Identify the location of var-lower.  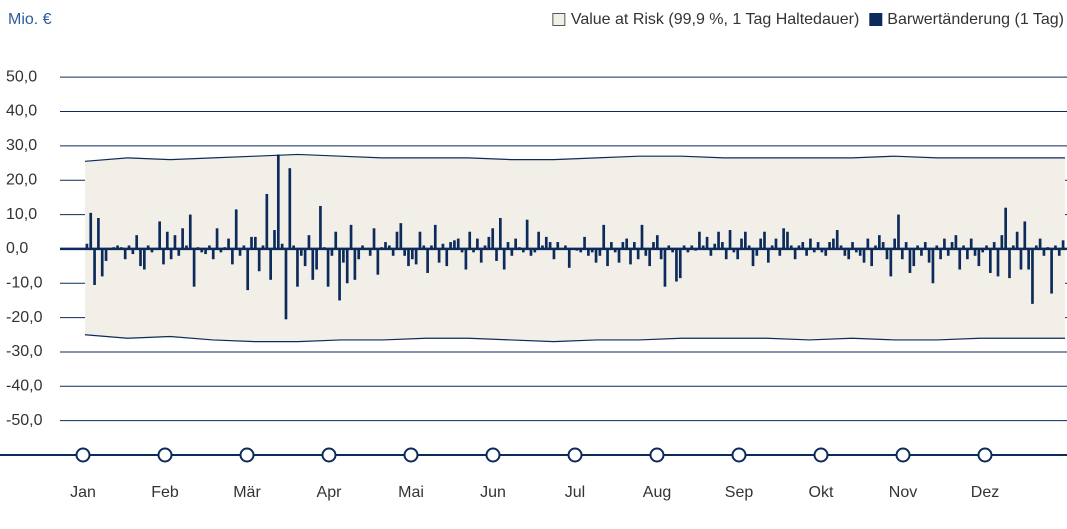
(574, 338).